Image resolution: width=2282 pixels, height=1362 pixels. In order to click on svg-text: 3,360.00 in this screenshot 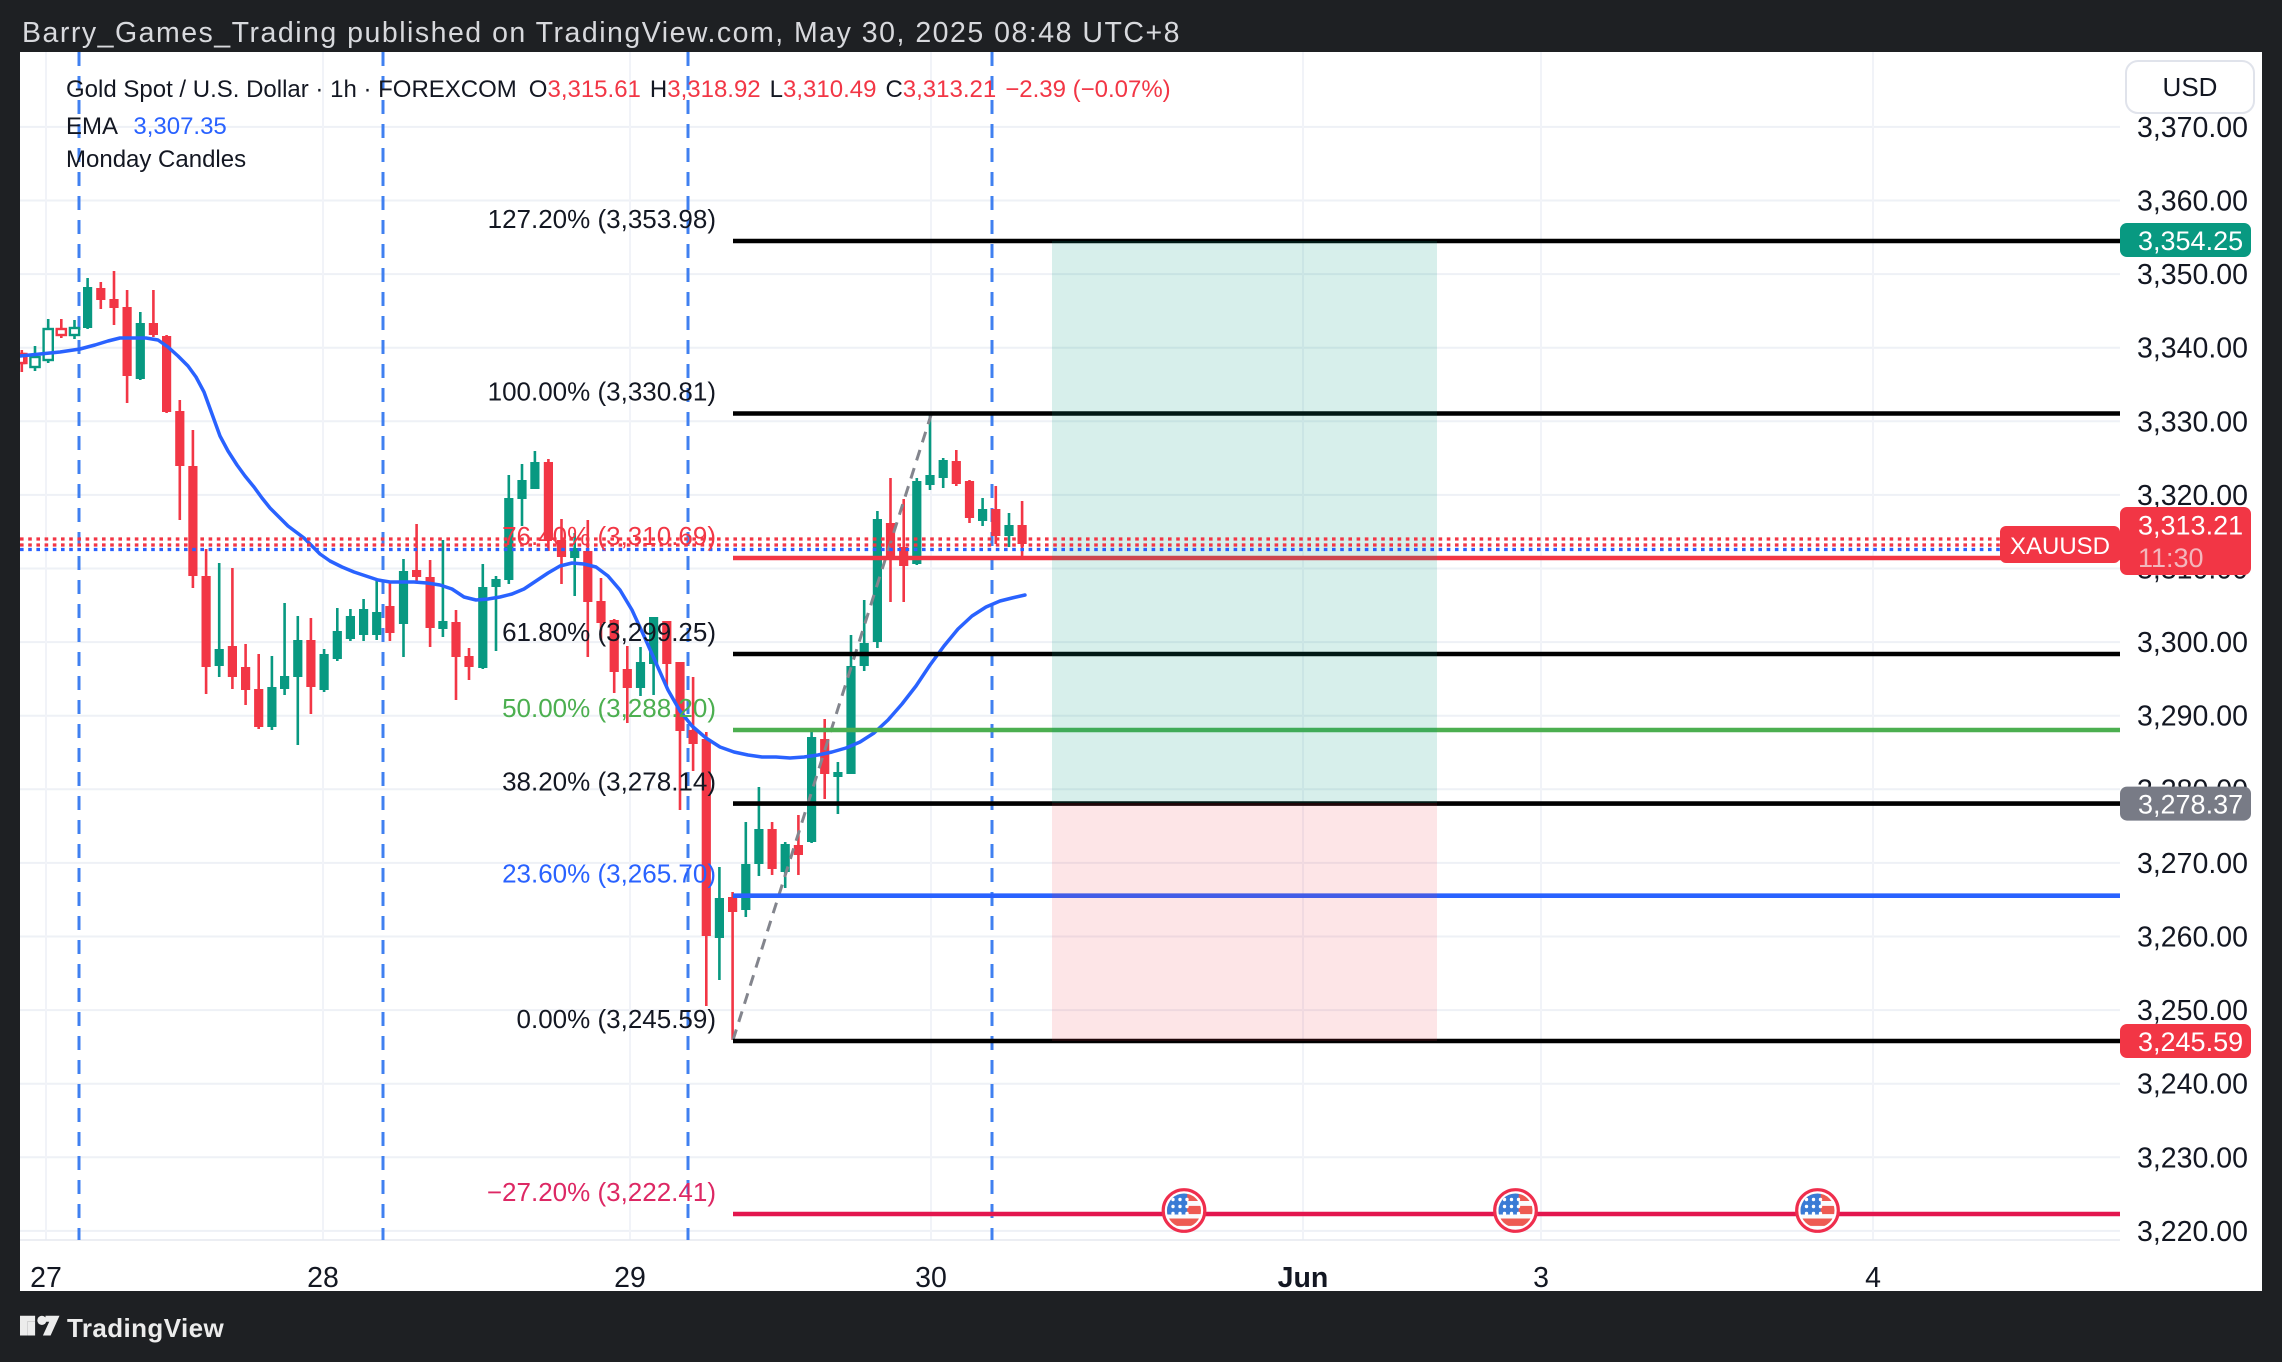, I will do `click(2192, 202)`.